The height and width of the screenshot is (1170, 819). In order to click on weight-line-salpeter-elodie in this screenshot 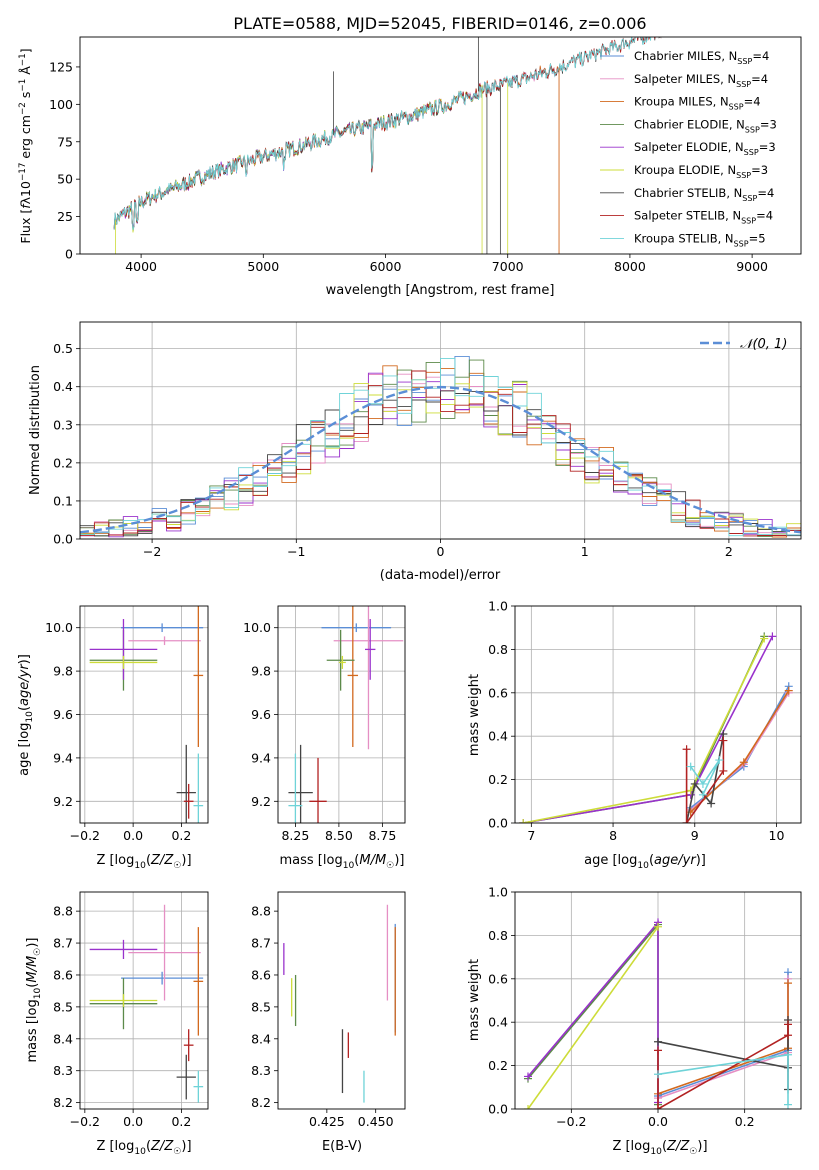, I will do `click(593, 1011)`.